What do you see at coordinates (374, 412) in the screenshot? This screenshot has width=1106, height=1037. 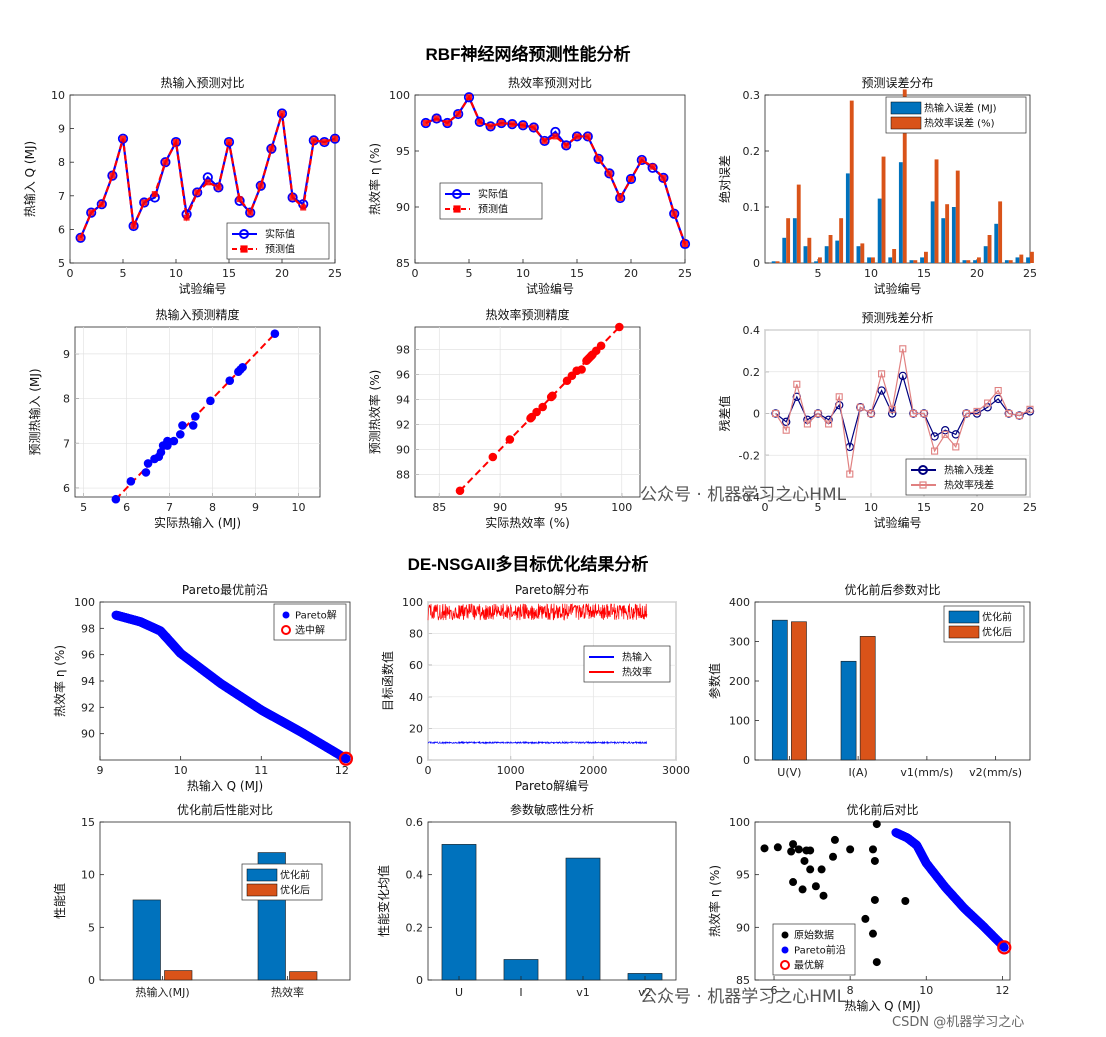 I see `p5-ylabel: 预测热效率 (%)` at bounding box center [374, 412].